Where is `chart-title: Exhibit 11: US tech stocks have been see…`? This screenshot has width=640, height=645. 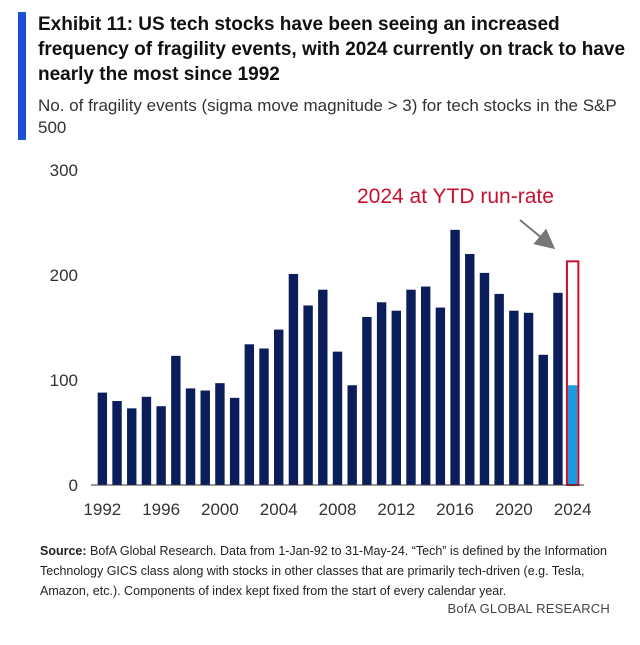
chart-title: Exhibit 11: US tech stocks have been see… is located at coordinates (332, 49).